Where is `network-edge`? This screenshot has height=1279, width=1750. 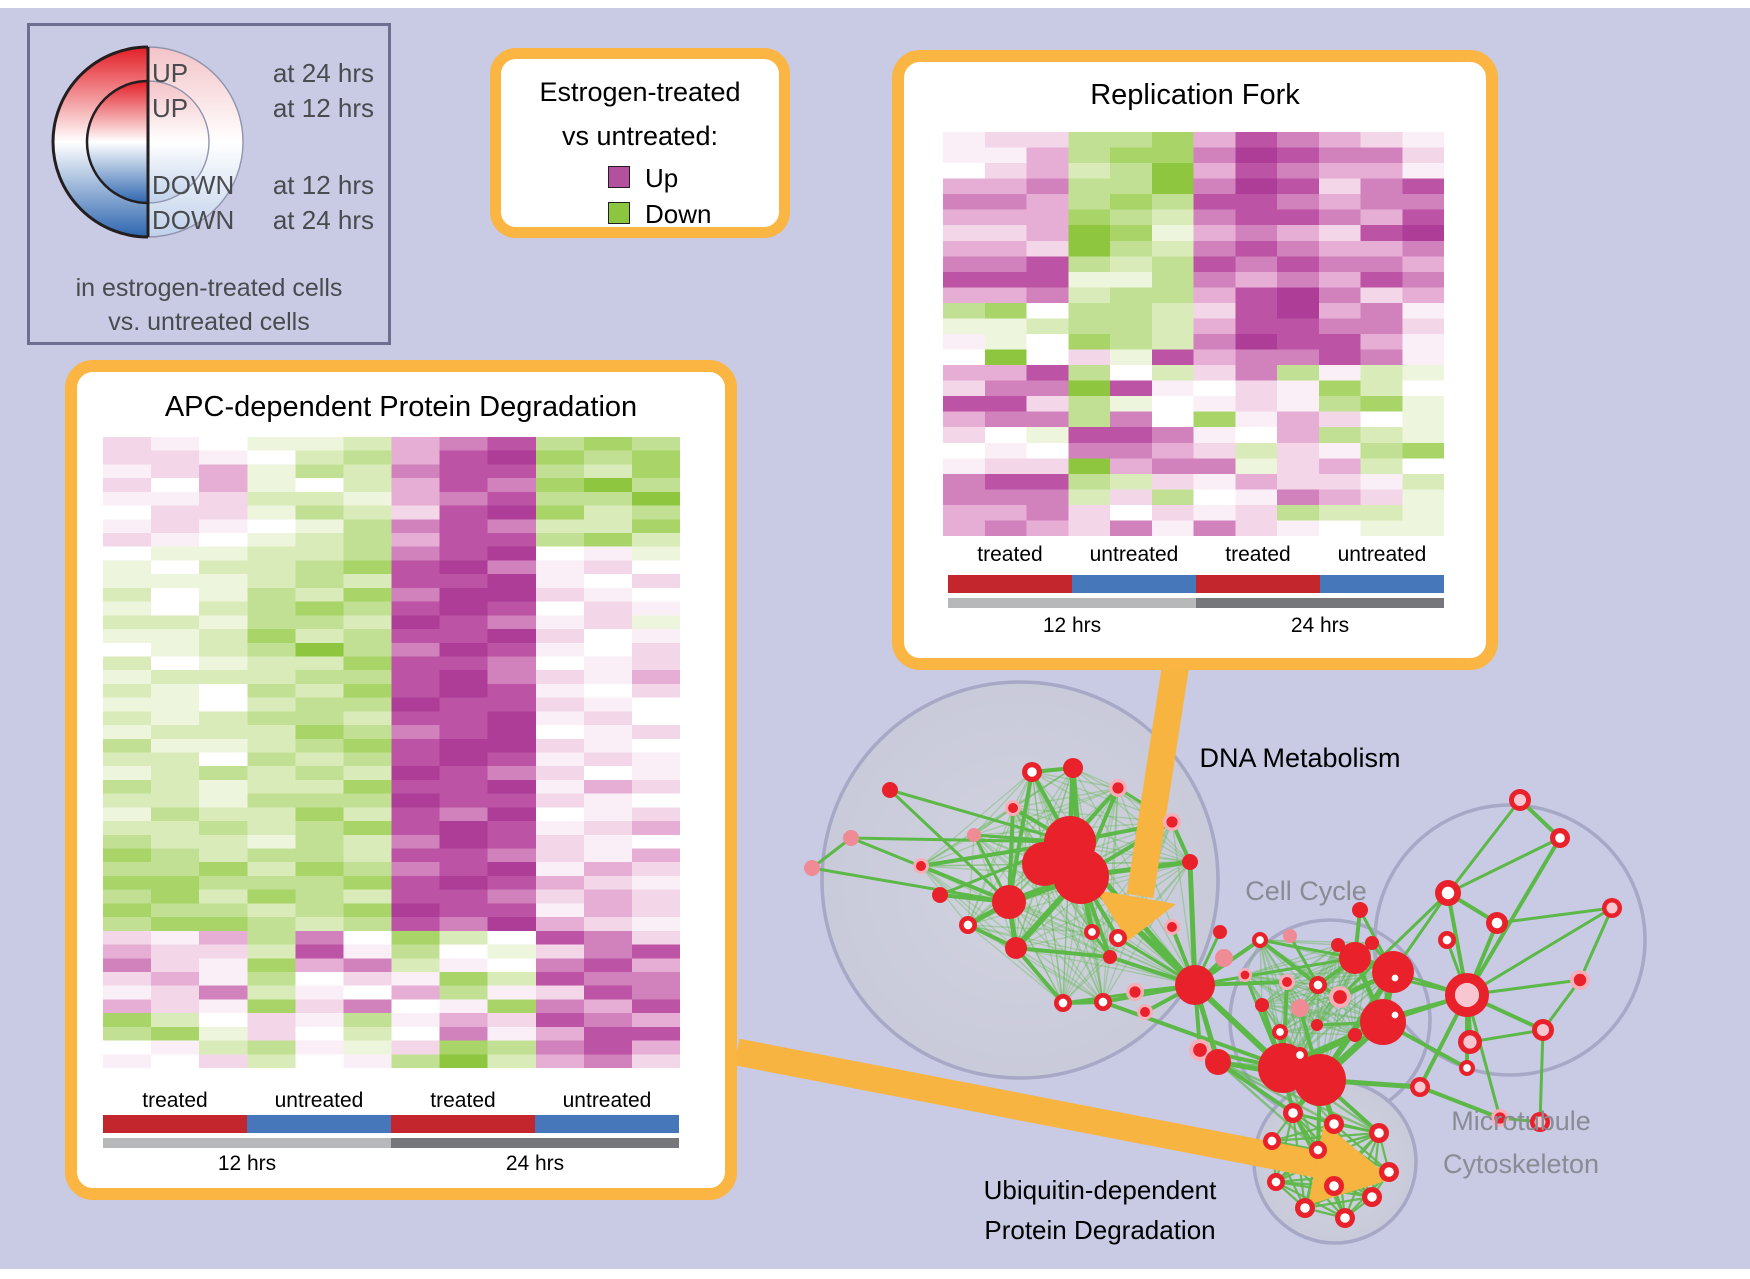
network-edge is located at coordinates (1504, 865).